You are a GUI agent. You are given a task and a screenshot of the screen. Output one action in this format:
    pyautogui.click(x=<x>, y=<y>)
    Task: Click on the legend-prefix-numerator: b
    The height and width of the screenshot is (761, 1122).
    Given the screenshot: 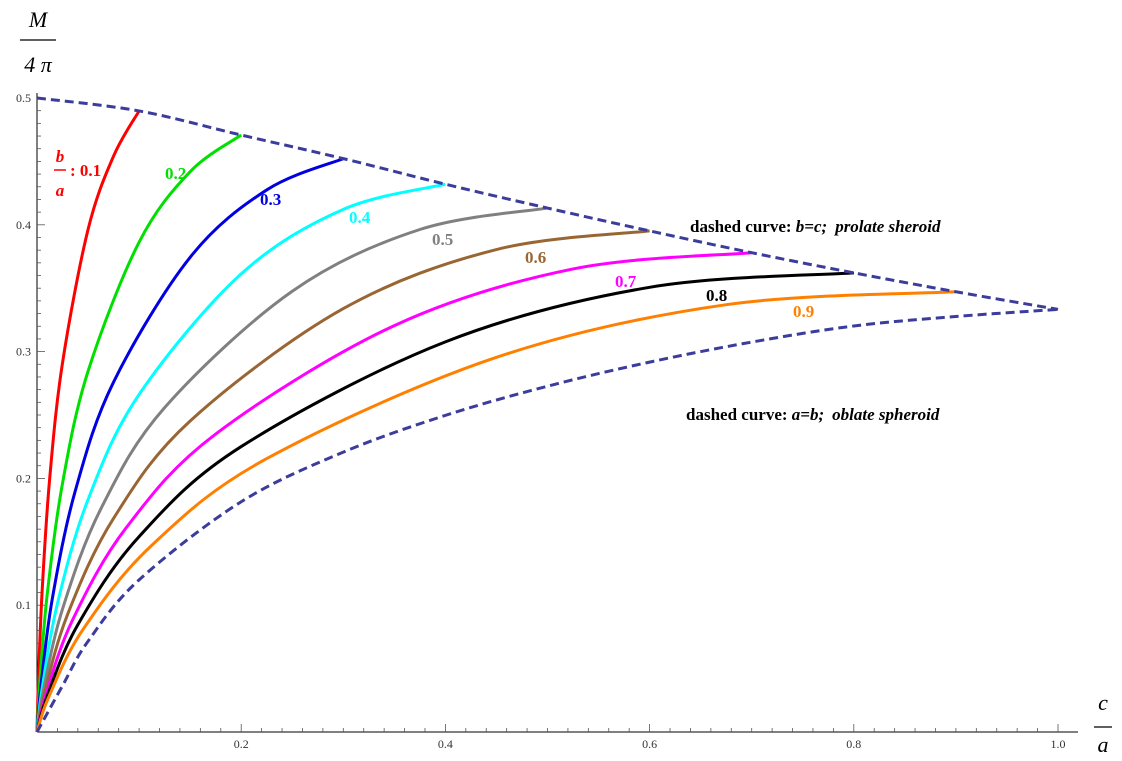 What is the action you would take?
    pyautogui.click(x=60, y=156)
    